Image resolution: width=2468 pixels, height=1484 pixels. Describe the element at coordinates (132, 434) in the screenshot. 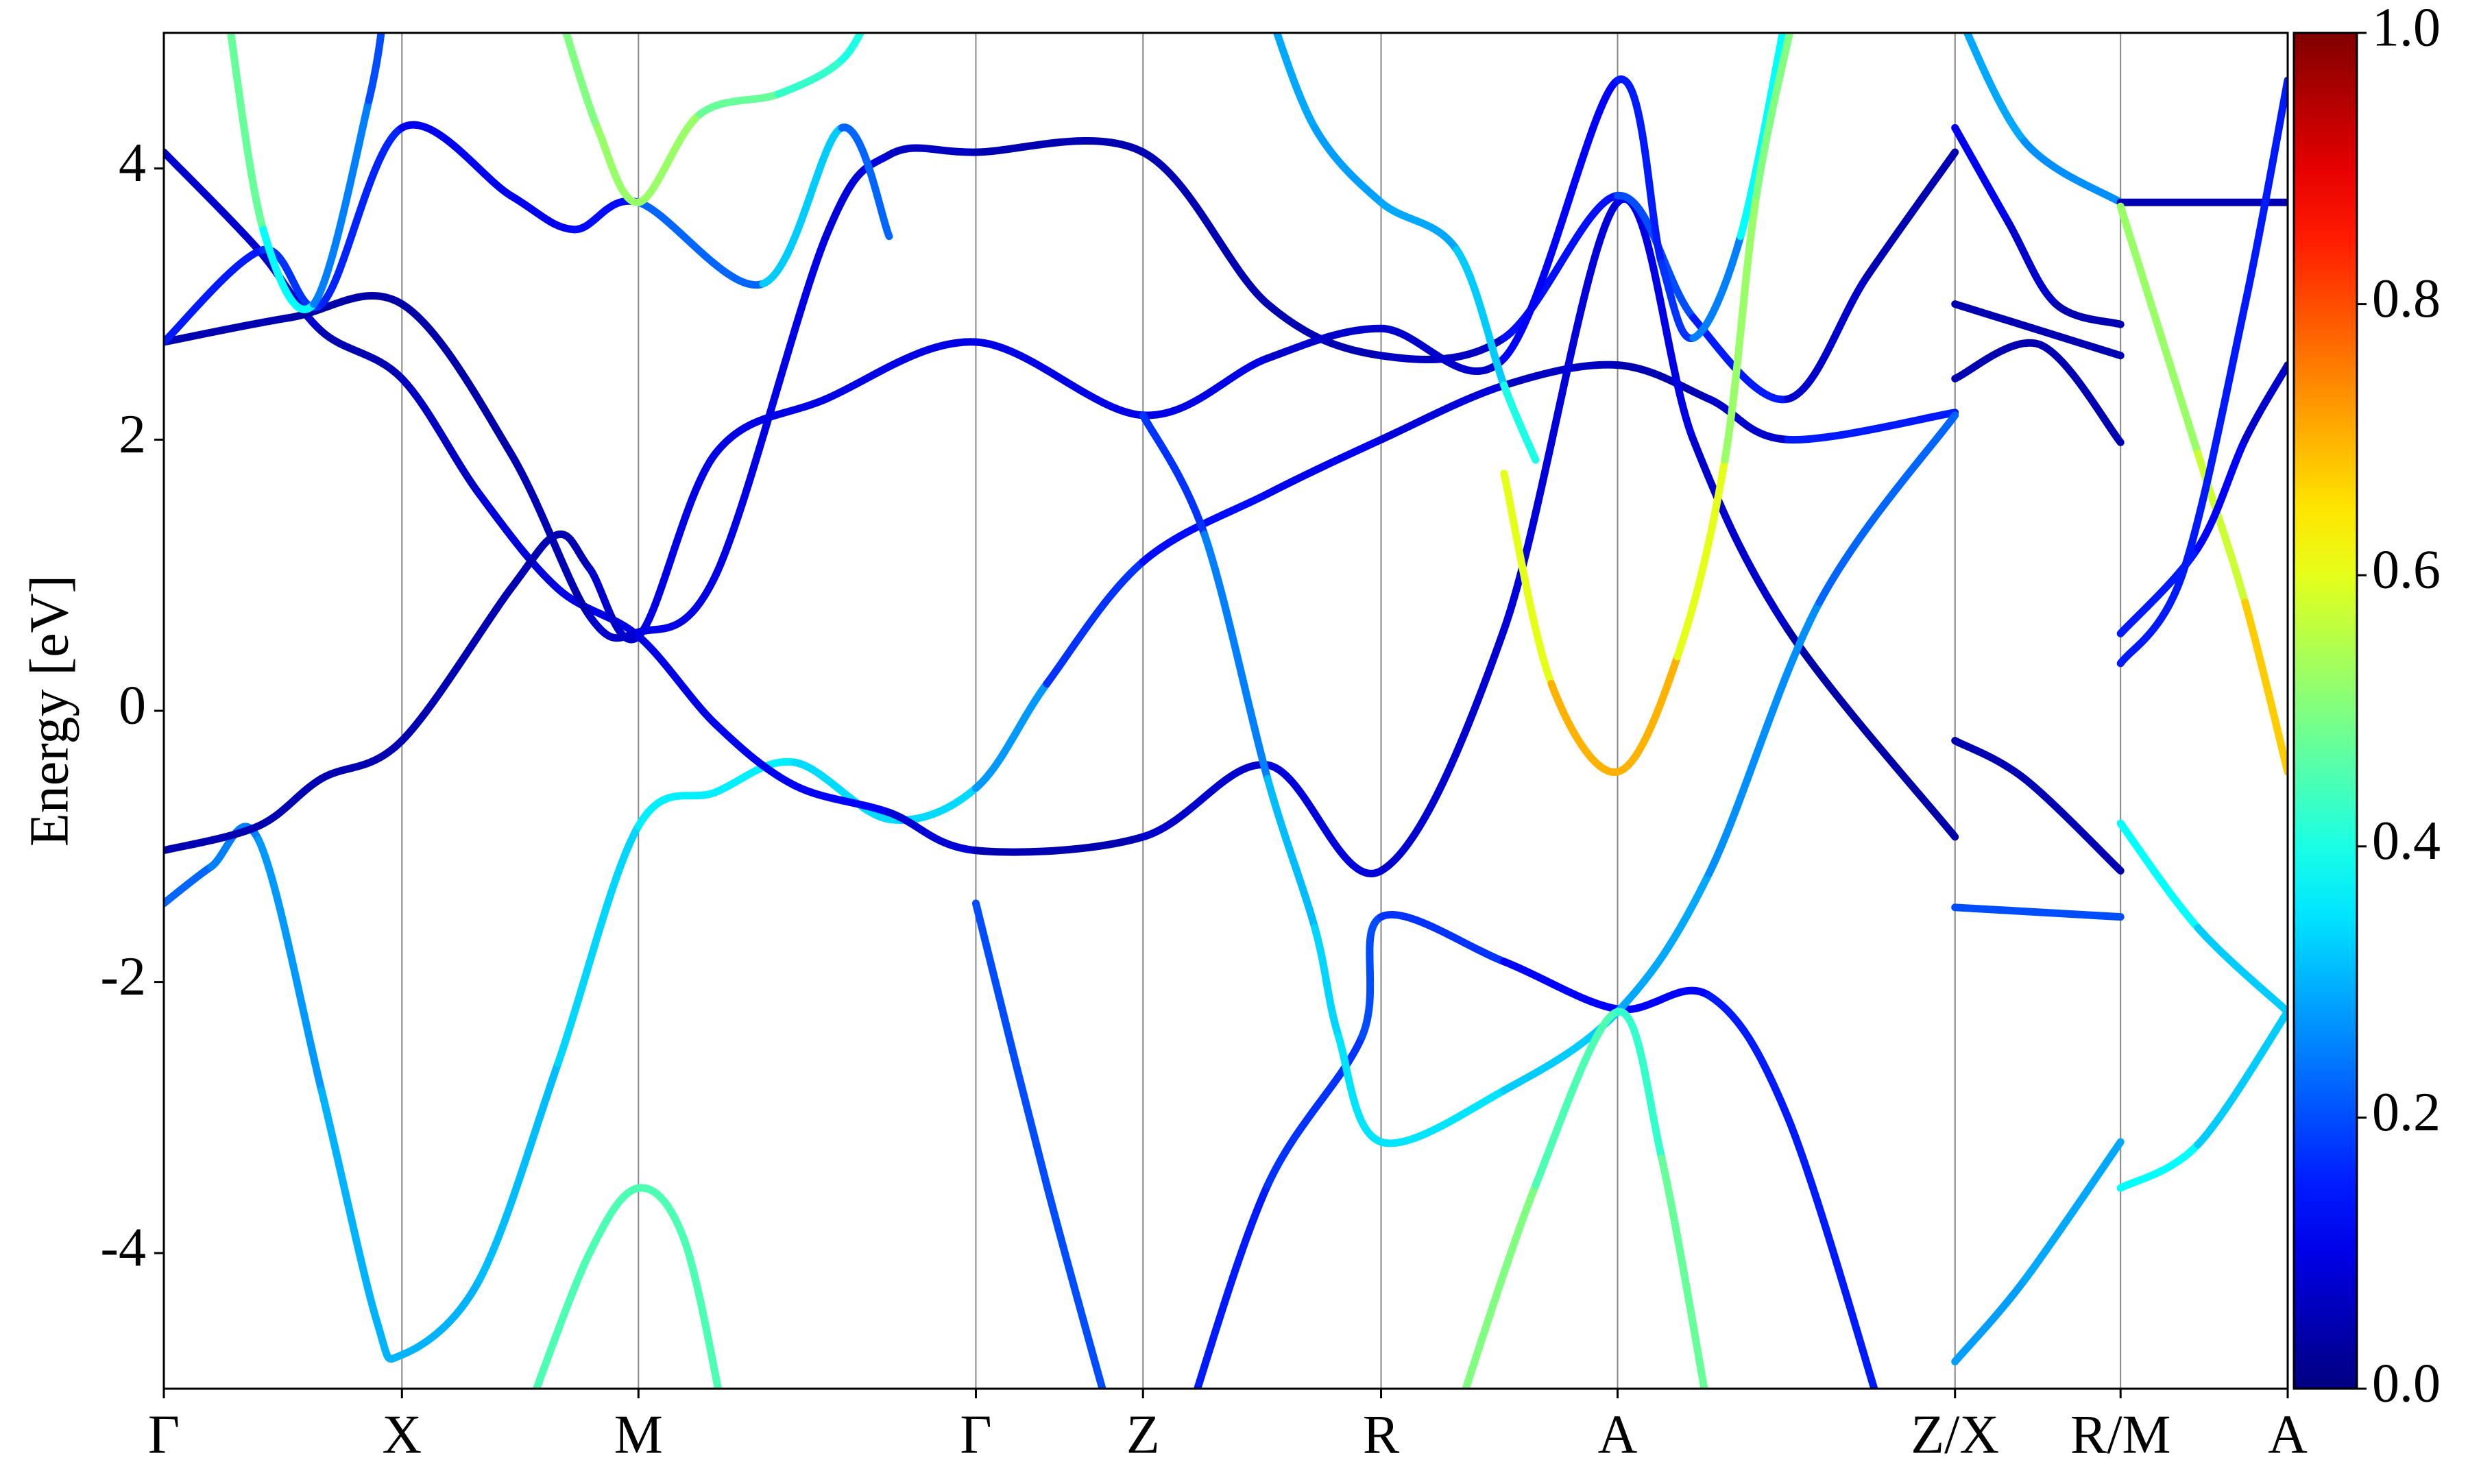

I see `y-tick-label: 2` at that location.